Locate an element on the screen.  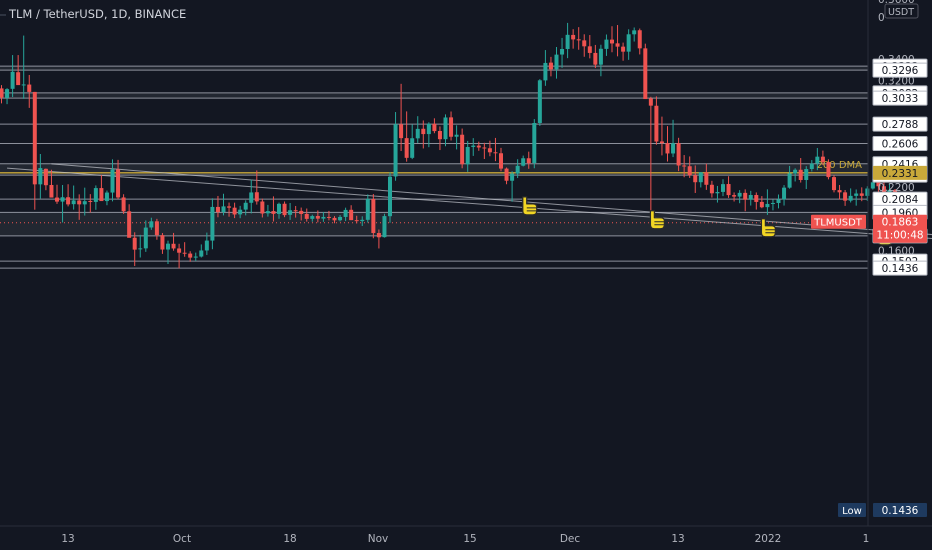
price-tick-label: 0.3200 is located at coordinates (896, 81).